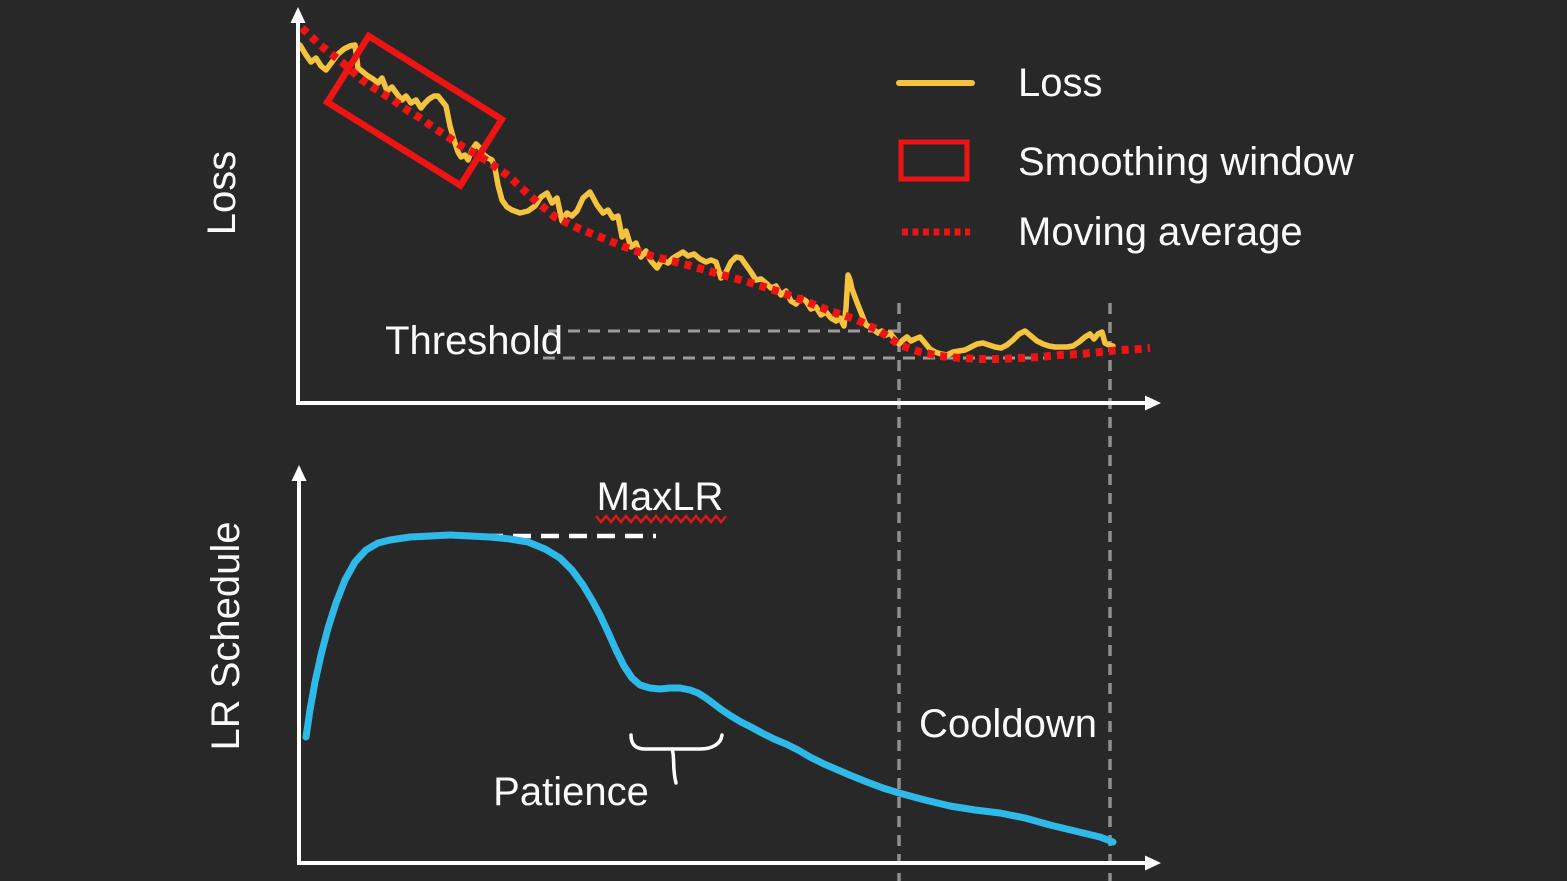  What do you see at coordinates (1153, 403) in the screenshot?
I see `top-x-axis-arrow-icon` at bounding box center [1153, 403].